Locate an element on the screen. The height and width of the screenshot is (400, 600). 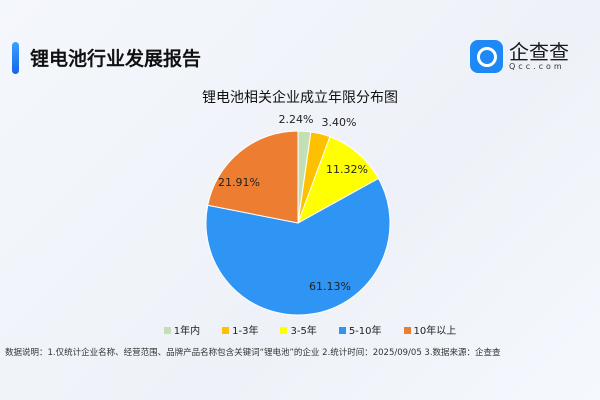
legend-item: 10年以上 is located at coordinates (430, 329).